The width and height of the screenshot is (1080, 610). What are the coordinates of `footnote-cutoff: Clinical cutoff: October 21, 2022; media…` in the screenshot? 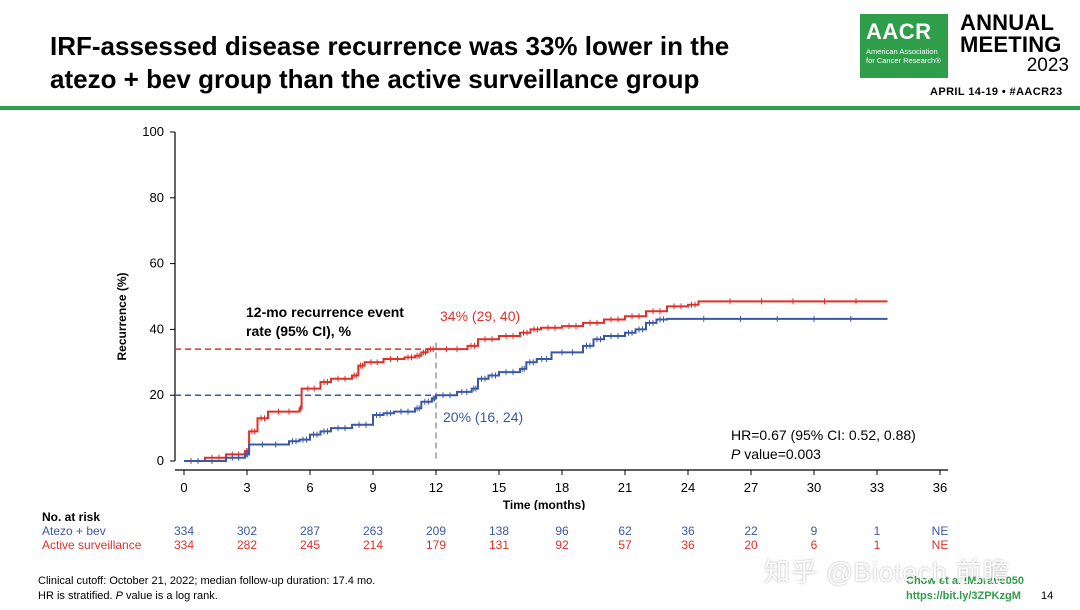 It's located at (207, 581).